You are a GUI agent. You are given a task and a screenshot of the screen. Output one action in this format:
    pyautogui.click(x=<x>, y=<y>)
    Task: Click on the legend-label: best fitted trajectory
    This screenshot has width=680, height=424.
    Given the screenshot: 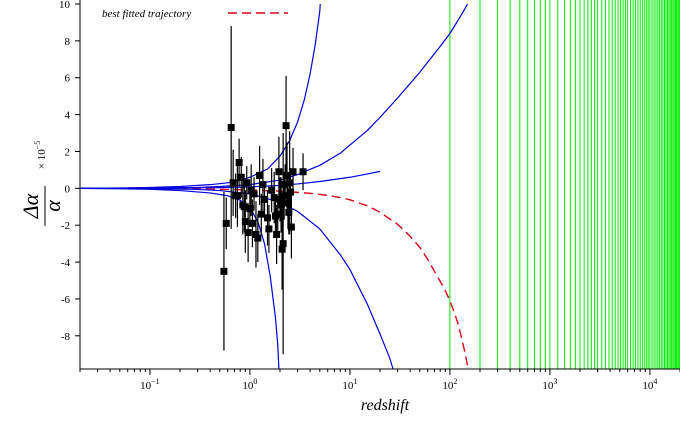 What is the action you would take?
    pyautogui.click(x=146, y=14)
    